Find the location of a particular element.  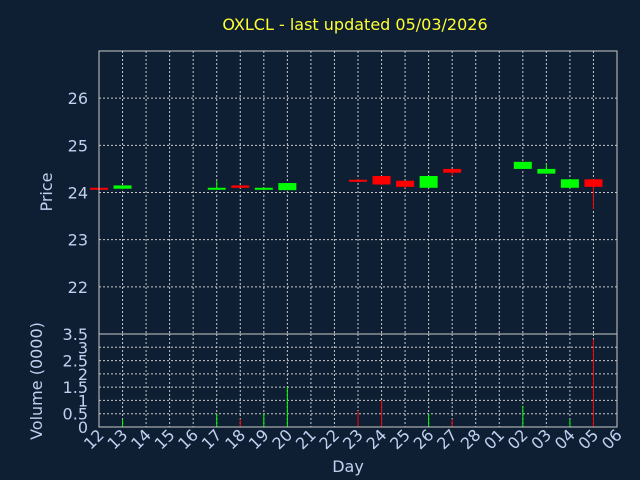

volume-axis-label: Volume (0000) is located at coordinates (36, 381).